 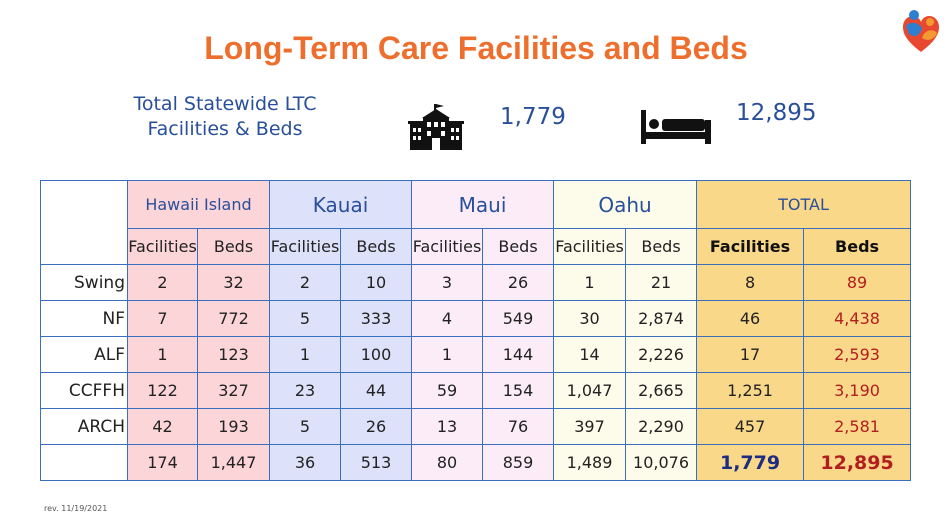 I want to click on summary-label-line2: Facilities & Beds, so click(x=225, y=129).